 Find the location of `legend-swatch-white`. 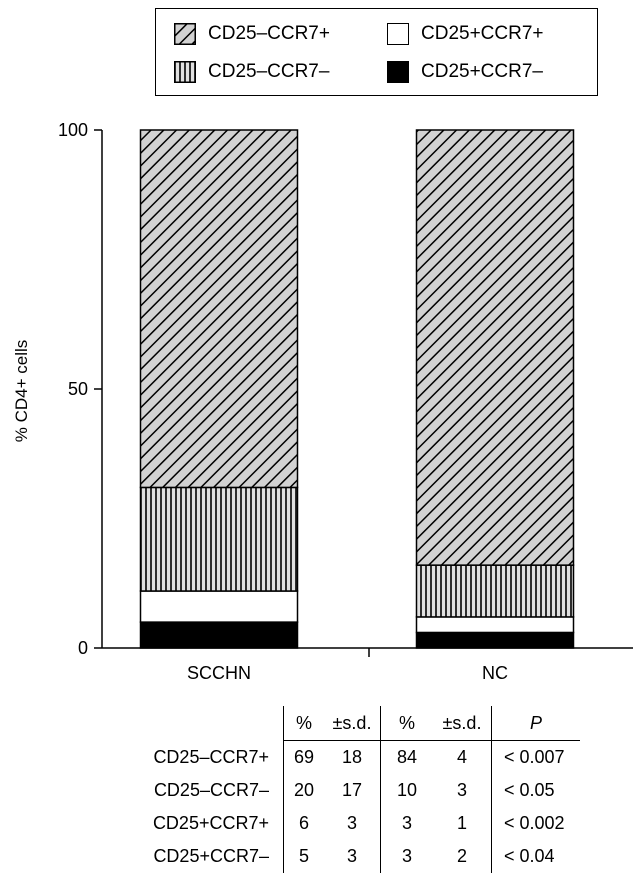

legend-swatch-white is located at coordinates (398, 34).